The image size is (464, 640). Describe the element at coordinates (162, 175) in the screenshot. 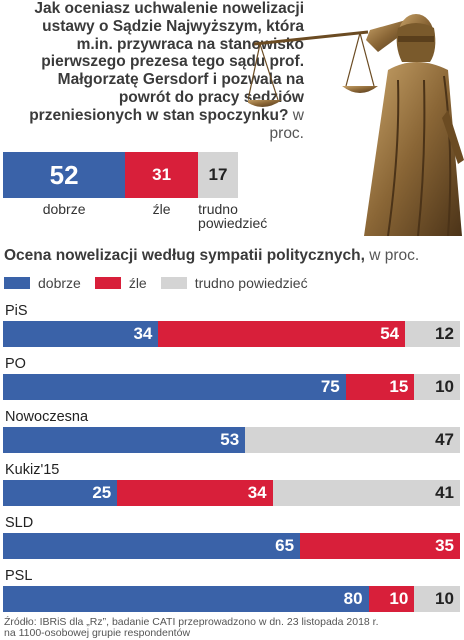

I see `summary-seg-1: 31` at that location.